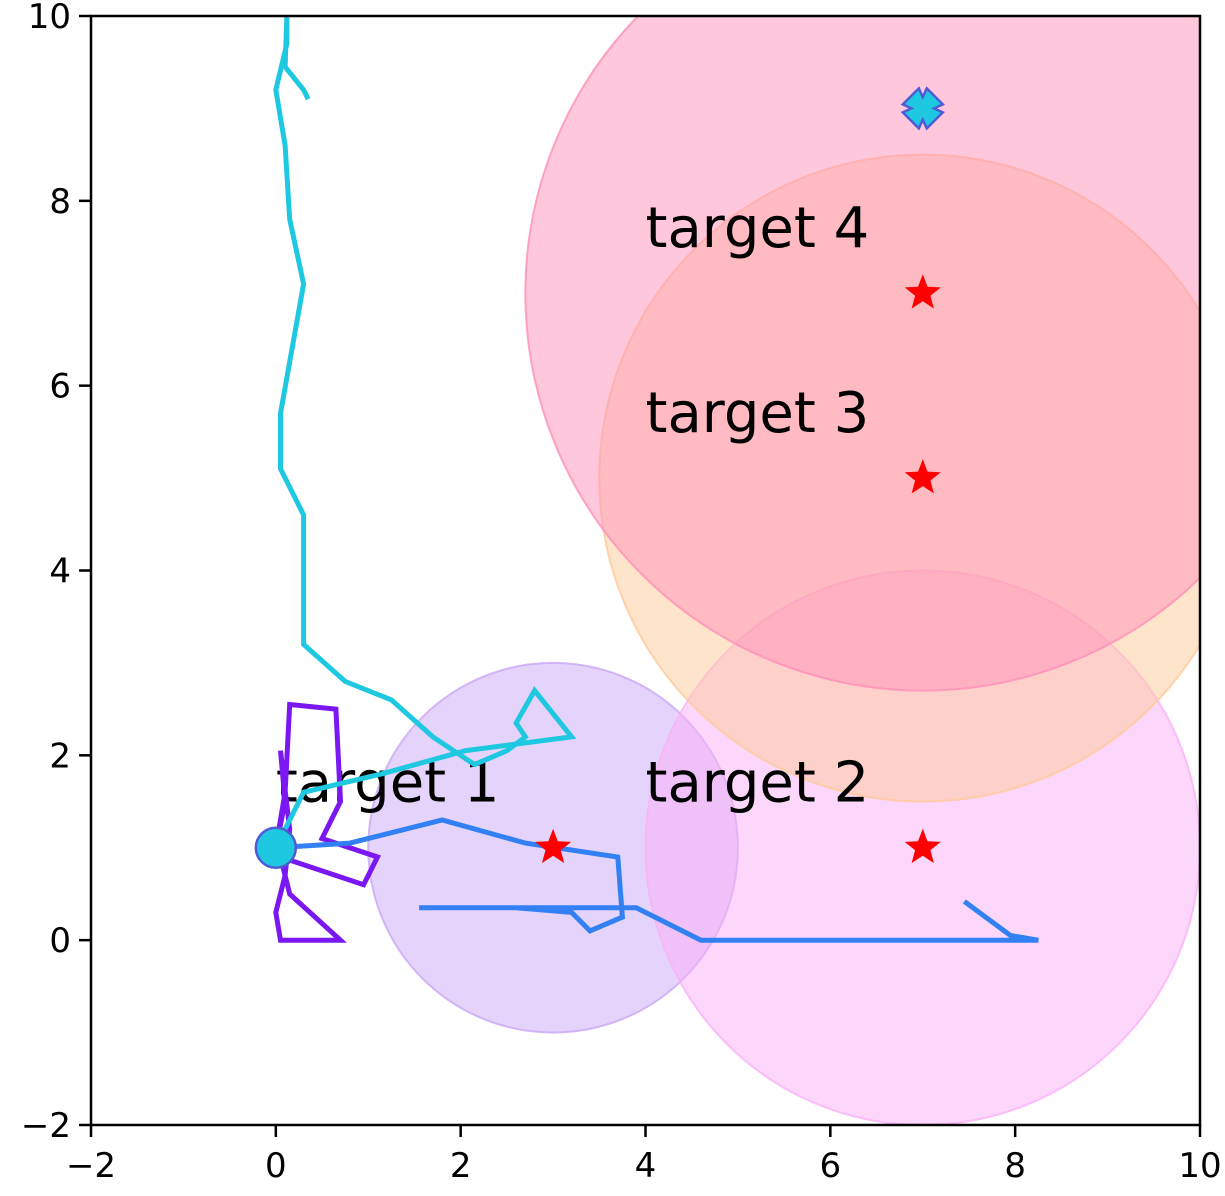  I want to click on y-tick-label: 6, so click(60, 387).